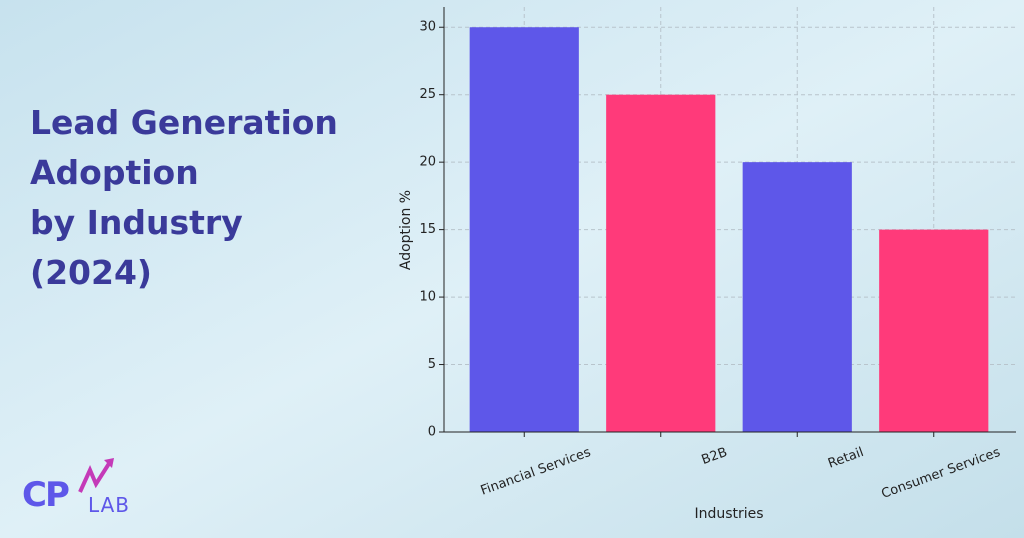 The height and width of the screenshot is (538, 1024). Describe the element at coordinates (136, 222) in the screenshot. I see `chart-title: by Industry` at that location.